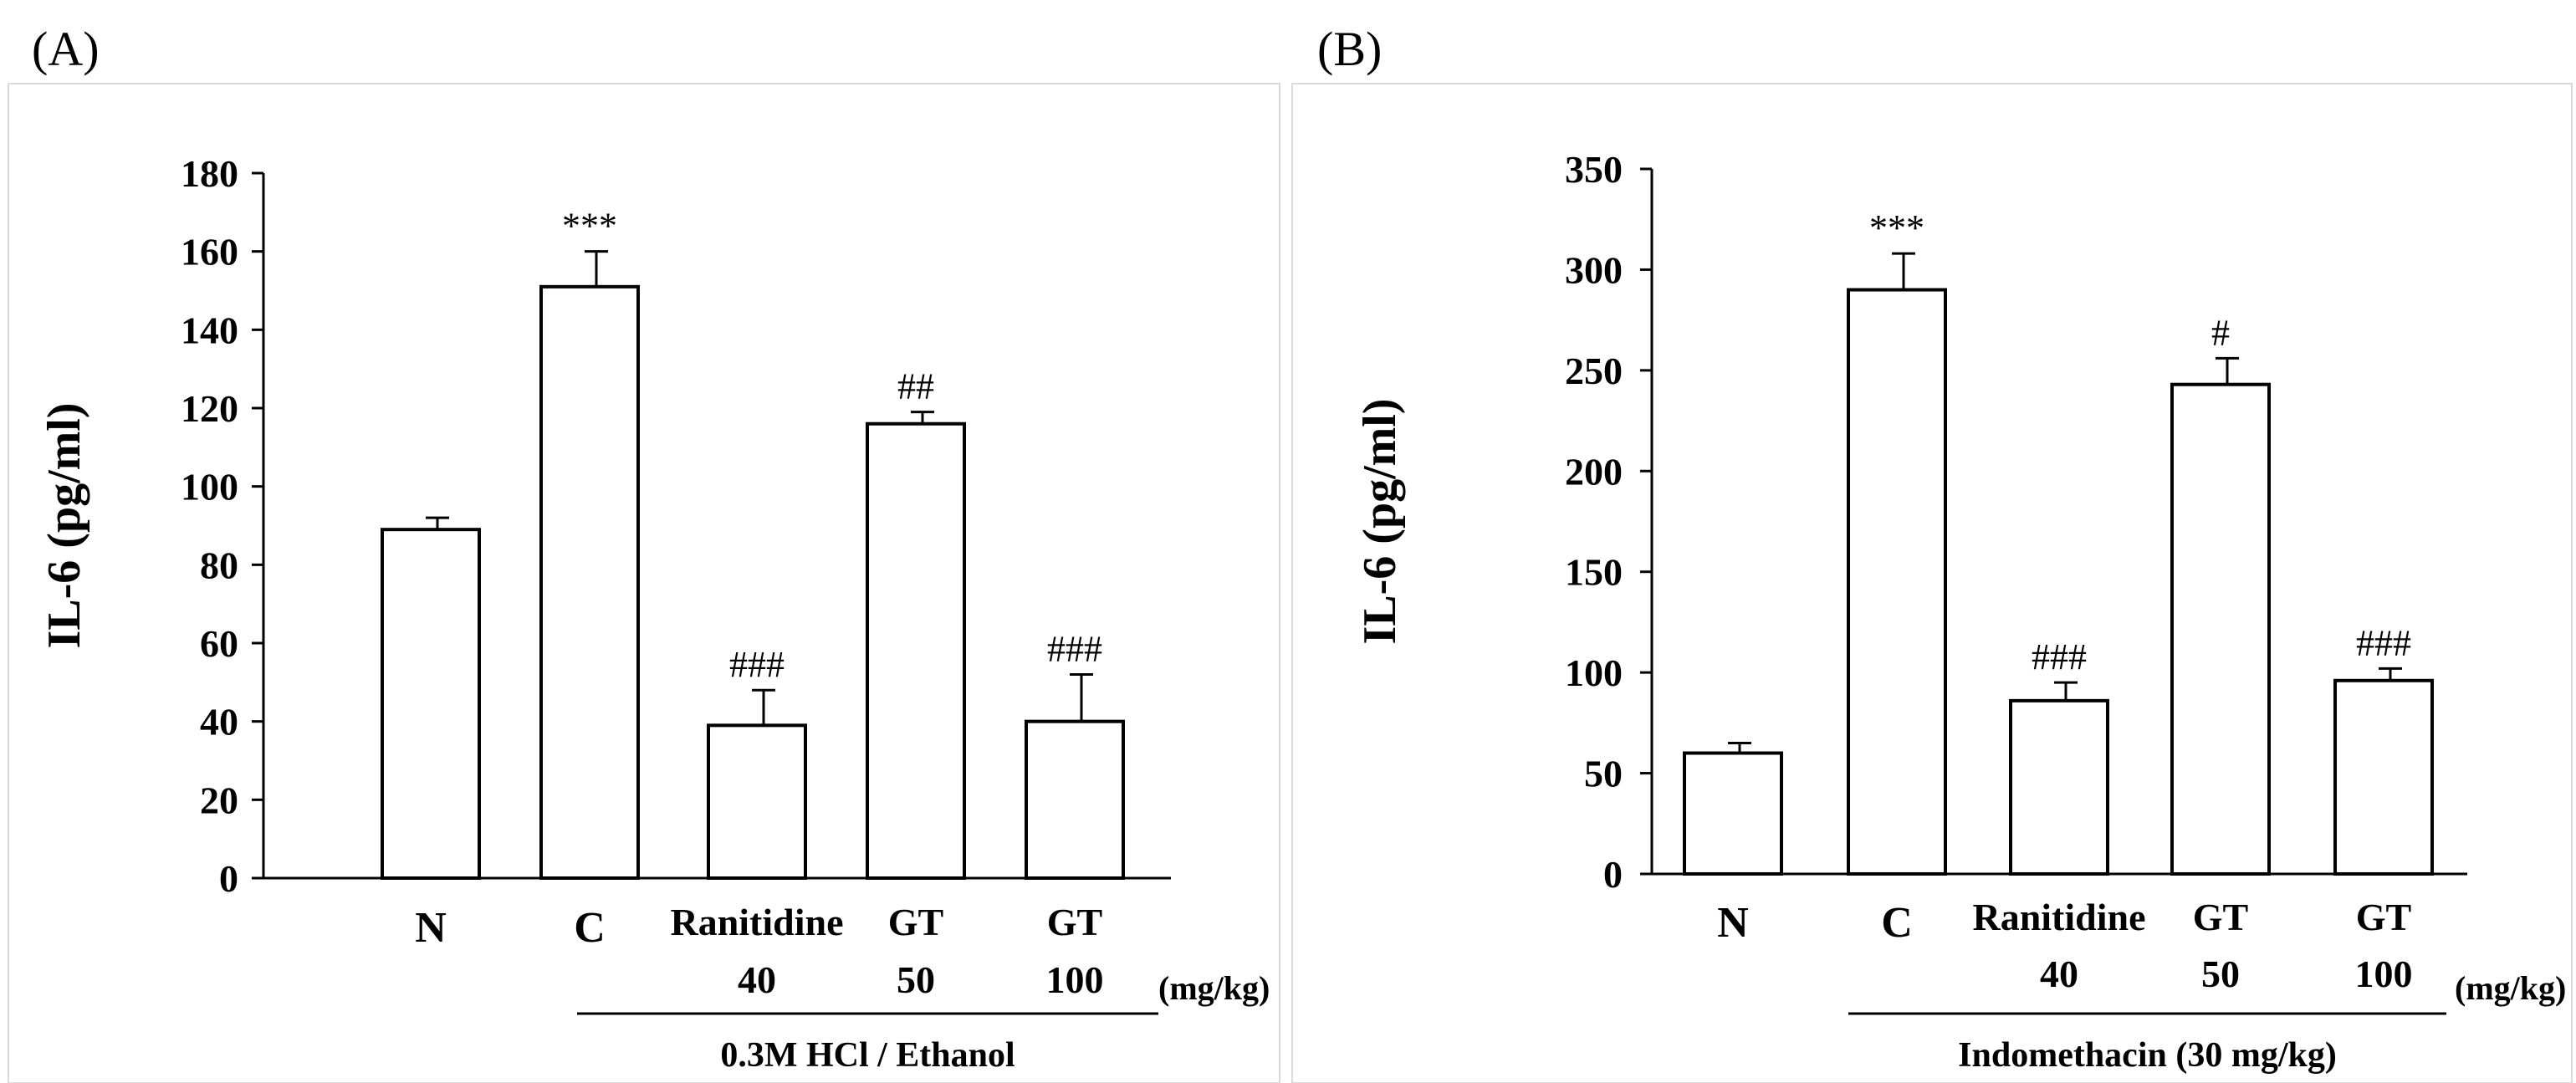 Image resolution: width=2576 pixels, height=1083 pixels. What do you see at coordinates (209, 408) in the screenshot?
I see `panel-a-y-tick-label: 120` at bounding box center [209, 408].